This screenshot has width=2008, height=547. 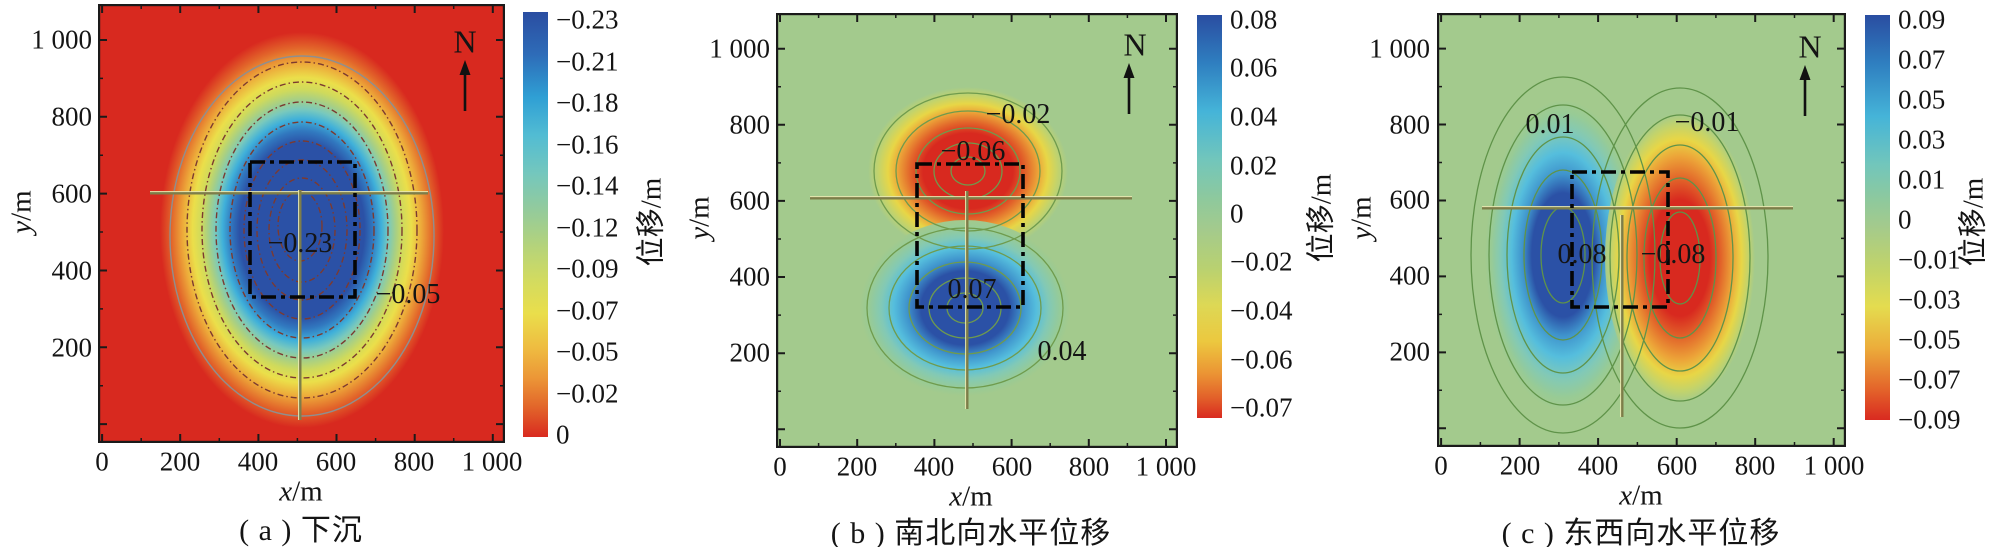 I want to click on panel-a-ytick-800: 800, so click(x=72, y=116).